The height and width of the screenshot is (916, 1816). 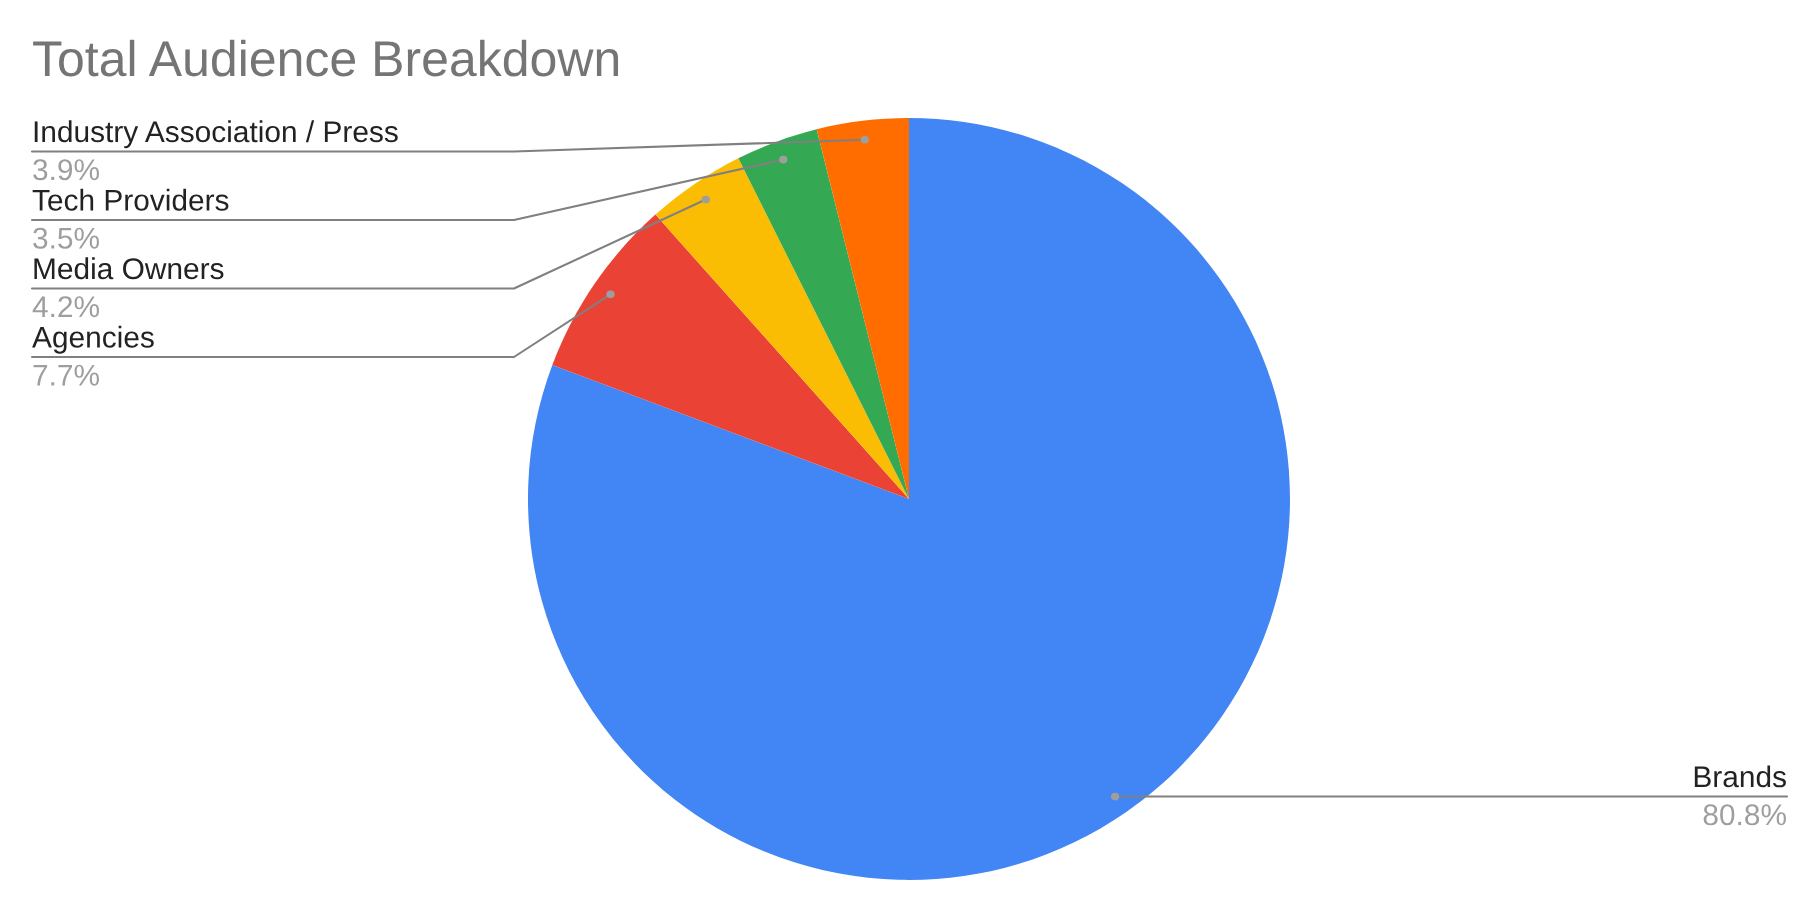 What do you see at coordinates (216, 134) in the screenshot?
I see `slice-label: Industry Association / Press` at bounding box center [216, 134].